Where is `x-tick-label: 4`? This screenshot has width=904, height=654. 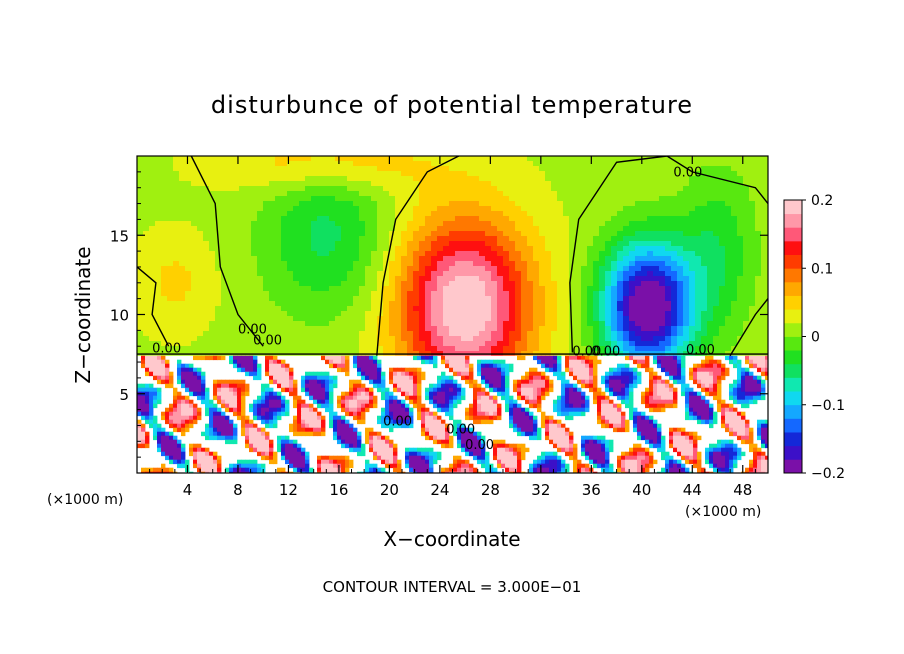
x-tick-label: 4 is located at coordinates (188, 490).